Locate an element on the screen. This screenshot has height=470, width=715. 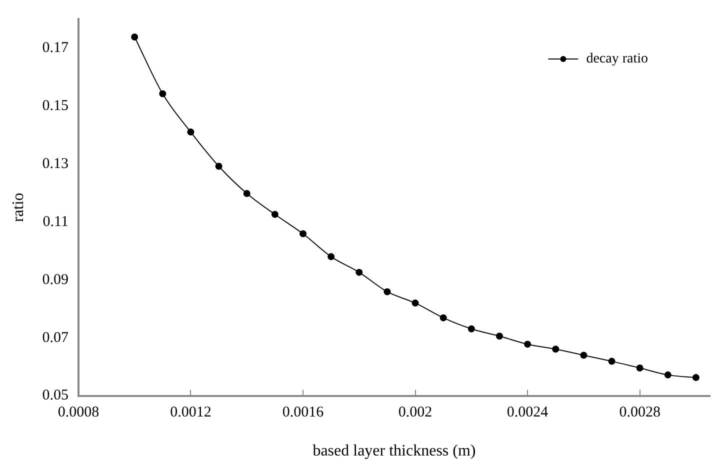
y-tick-label: 0.05 is located at coordinates (55, 396).